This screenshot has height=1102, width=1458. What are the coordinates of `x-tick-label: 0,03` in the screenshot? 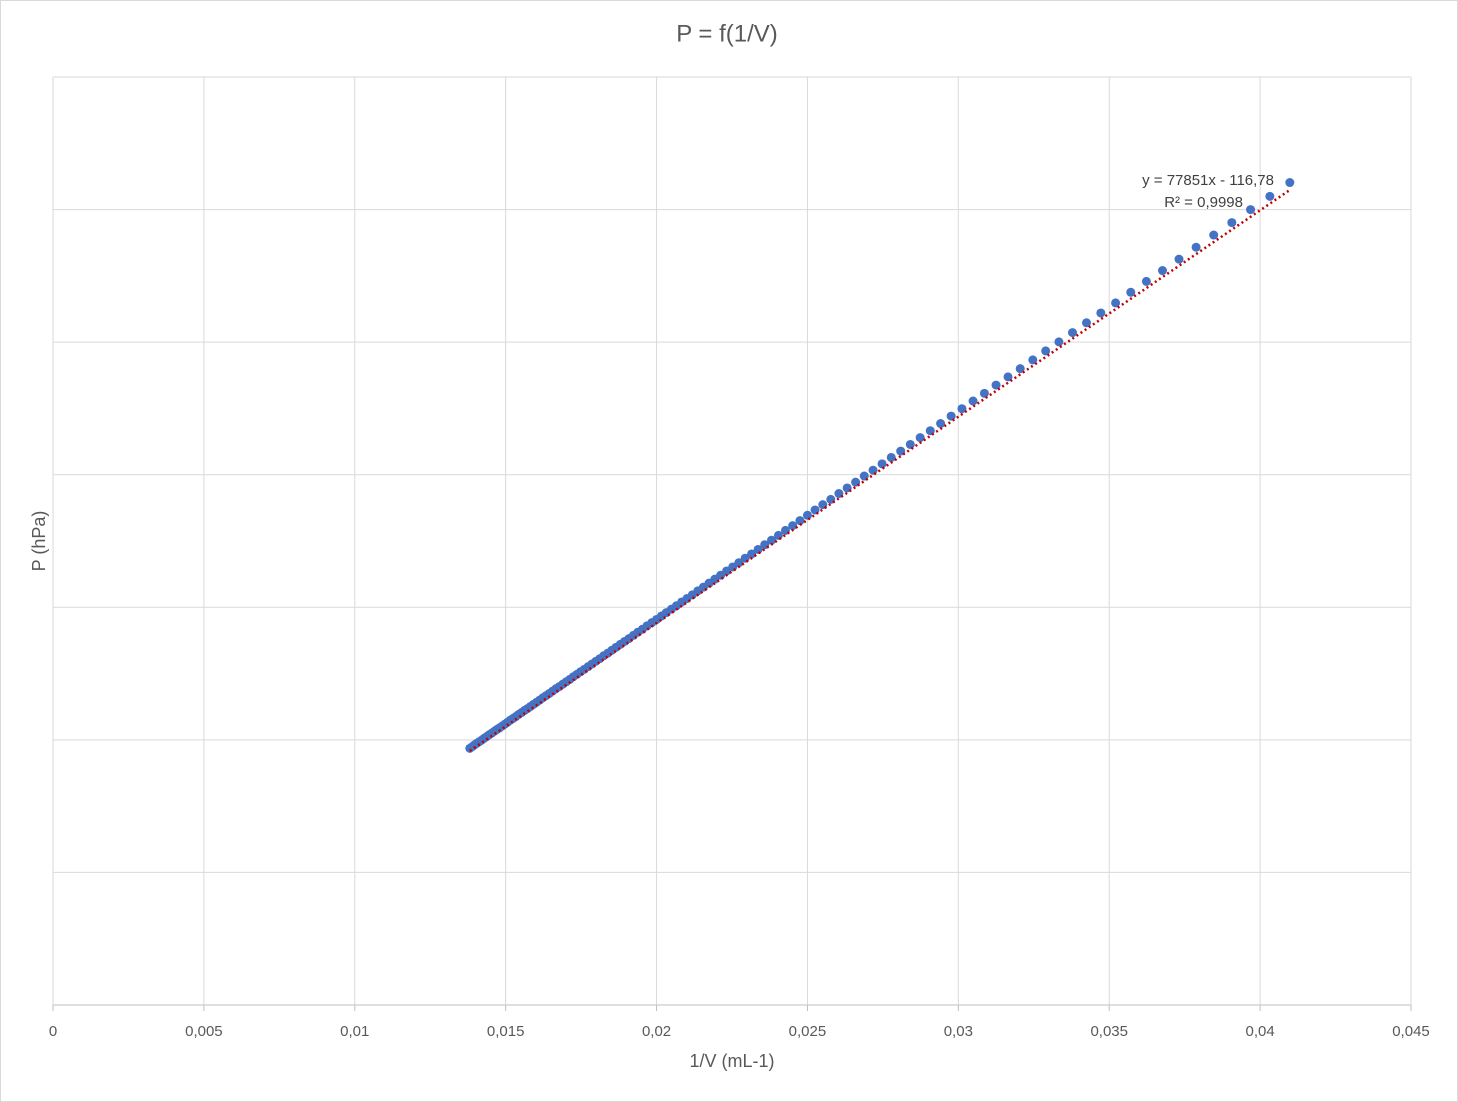 It's located at (958, 1031).